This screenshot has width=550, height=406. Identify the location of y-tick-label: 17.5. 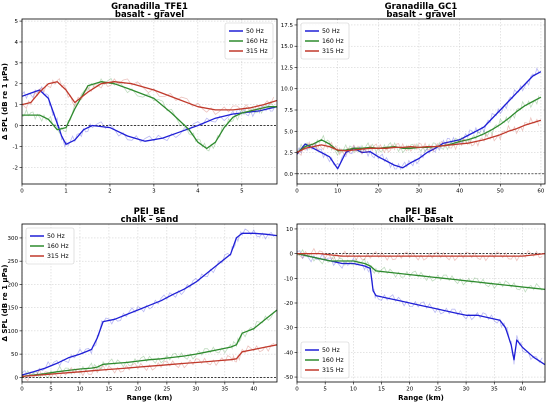
(287, 26).